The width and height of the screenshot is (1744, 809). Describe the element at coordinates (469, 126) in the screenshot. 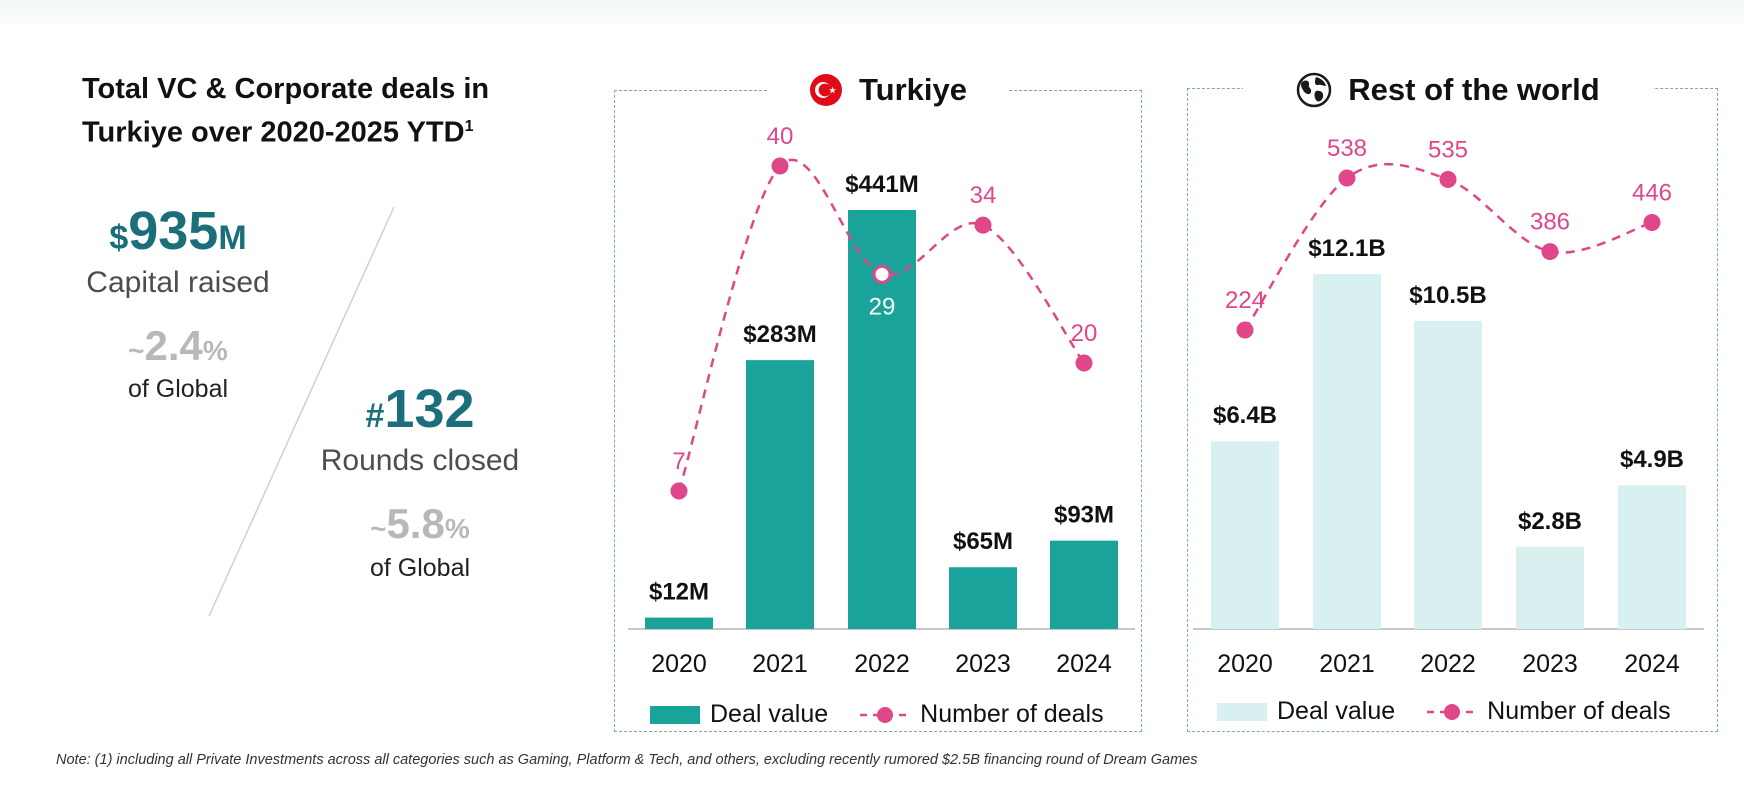

I see `title-footnote-marker: 1` at that location.